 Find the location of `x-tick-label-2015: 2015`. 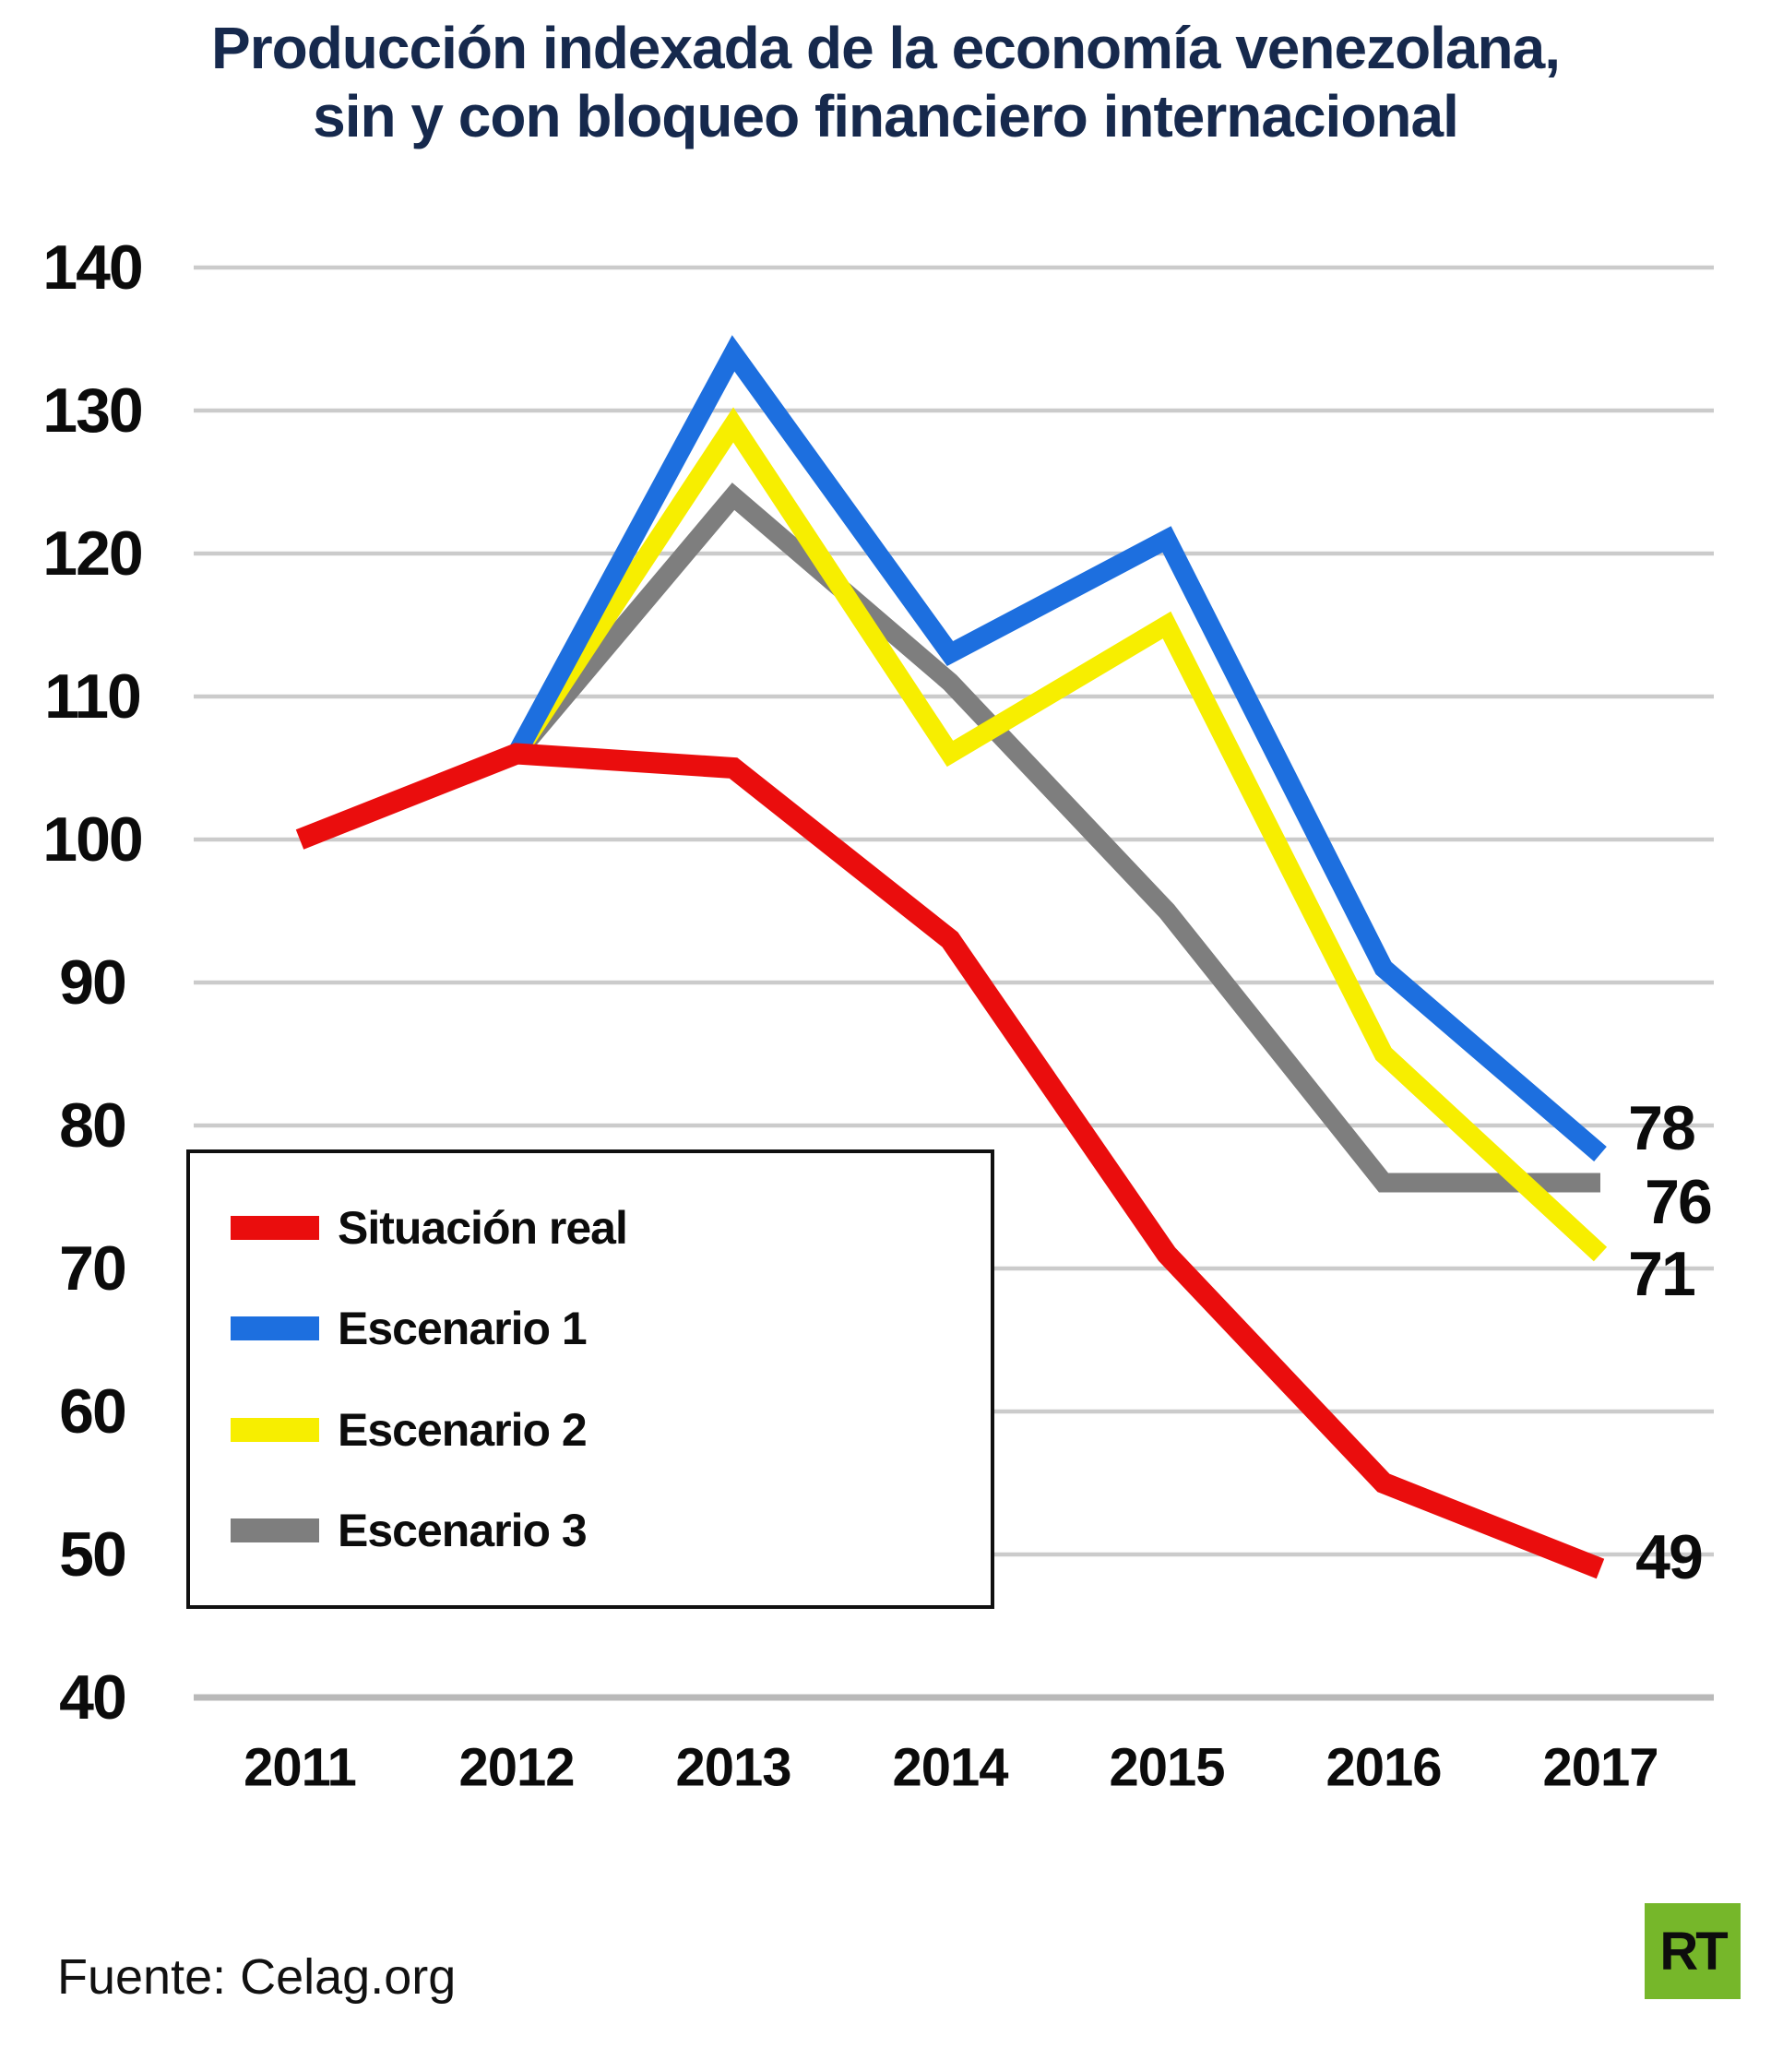

x-tick-label-2015: 2015 is located at coordinates (1167, 1767).